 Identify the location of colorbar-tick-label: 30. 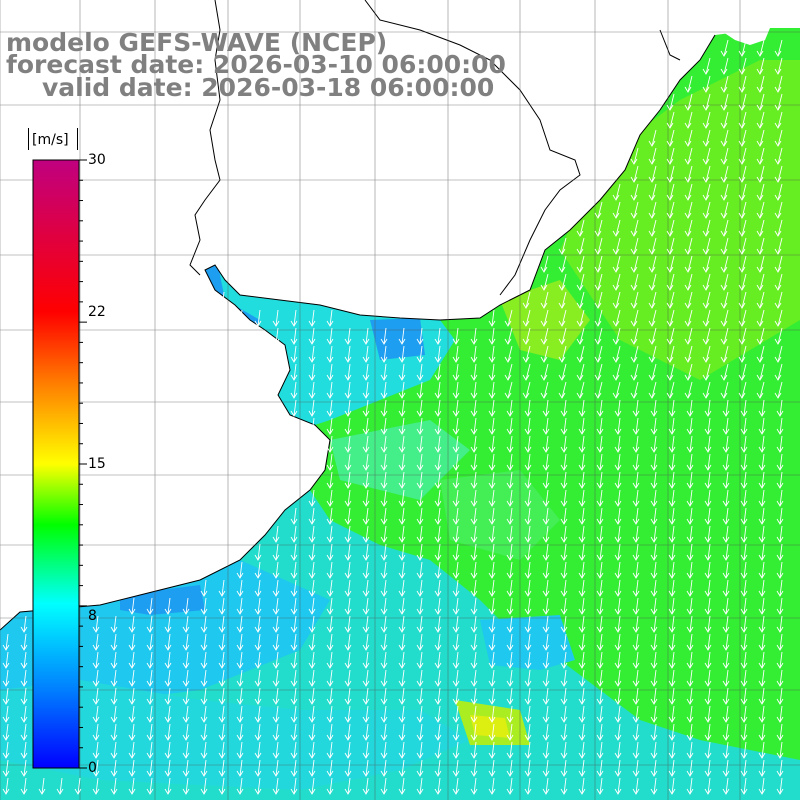
(97, 160).